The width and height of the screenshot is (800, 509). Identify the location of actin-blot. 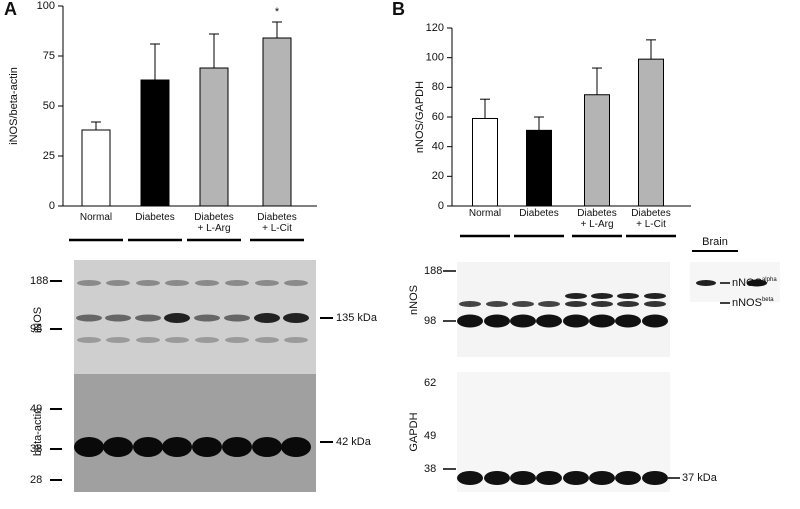
(195, 433).